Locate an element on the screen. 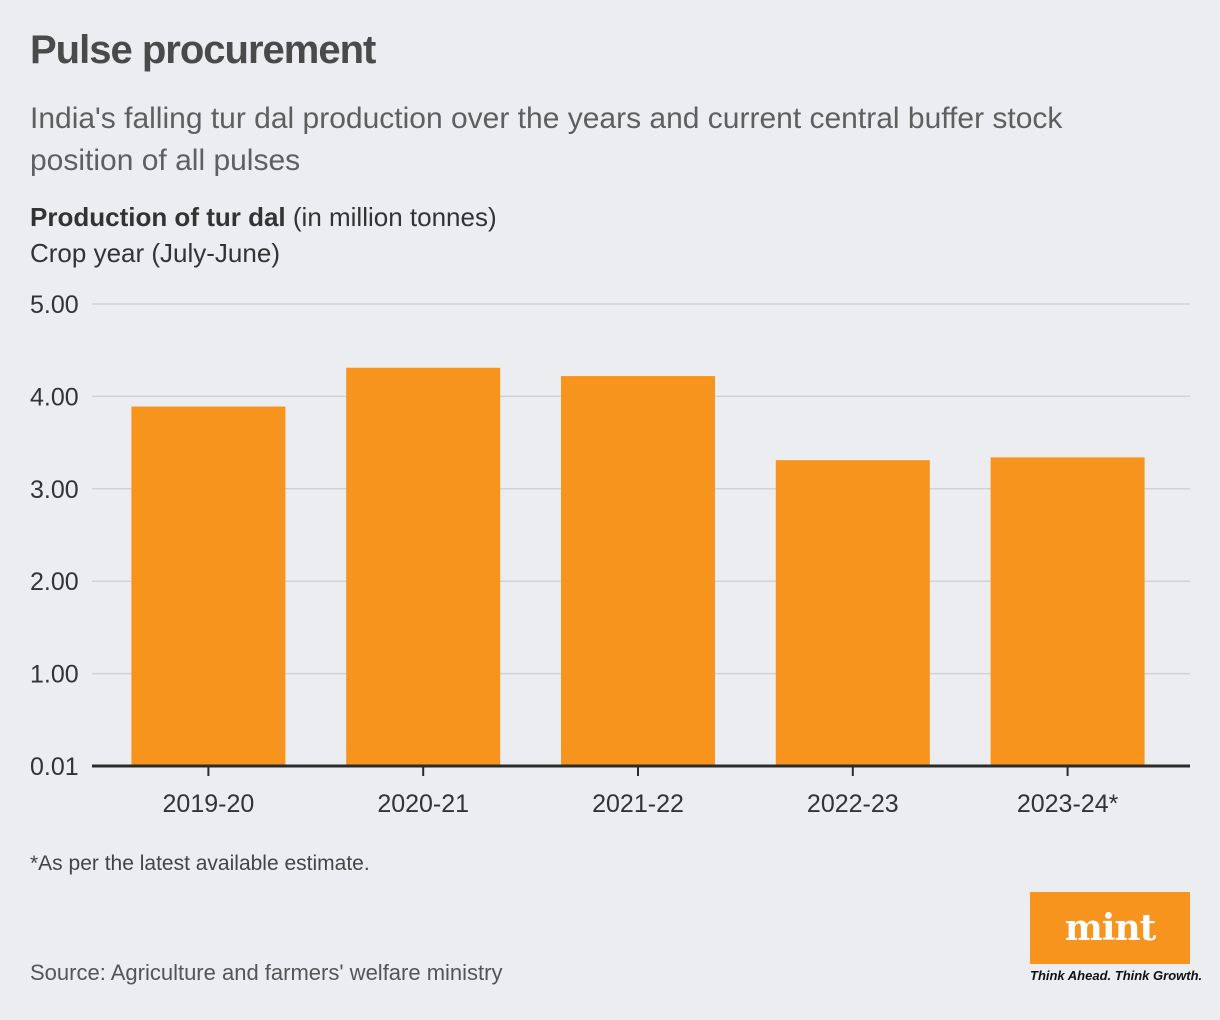 This screenshot has width=1220, height=1020. x-tick-label: 2022-23 is located at coordinates (853, 804).